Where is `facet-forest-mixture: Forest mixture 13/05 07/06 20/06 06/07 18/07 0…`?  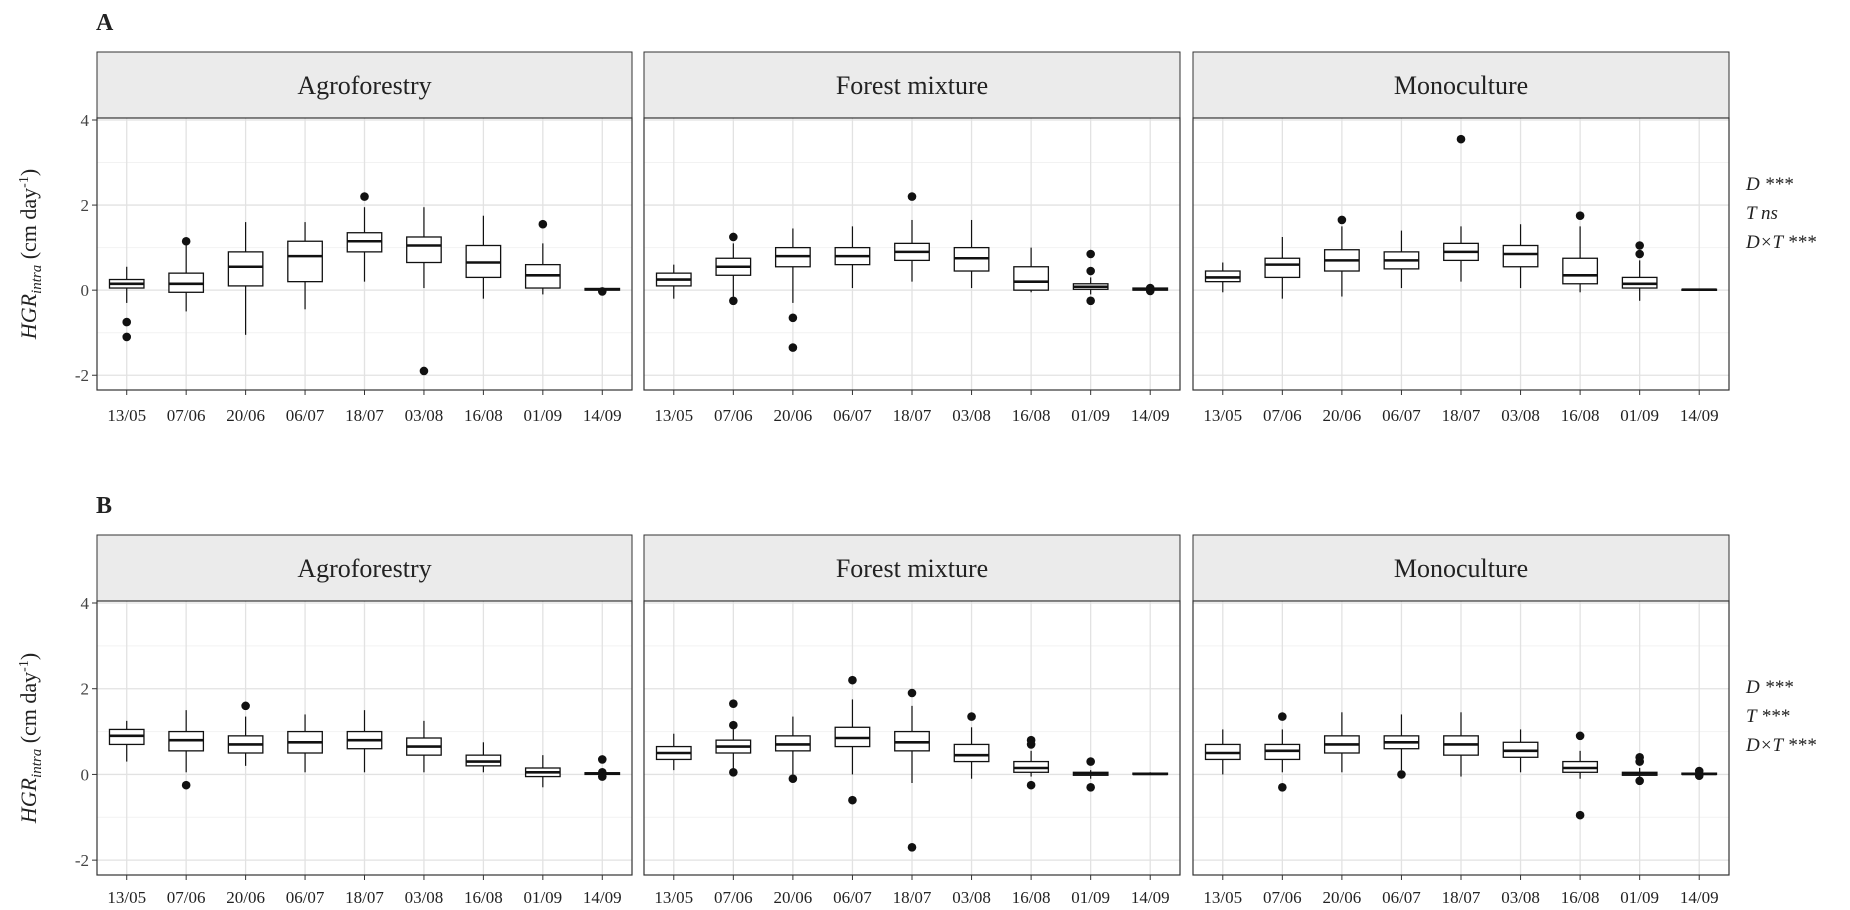
facet-forest-mixture: Forest mixture 13/05 07/06 20/06 06/07 18/07 0… is located at coordinates (912, 238).